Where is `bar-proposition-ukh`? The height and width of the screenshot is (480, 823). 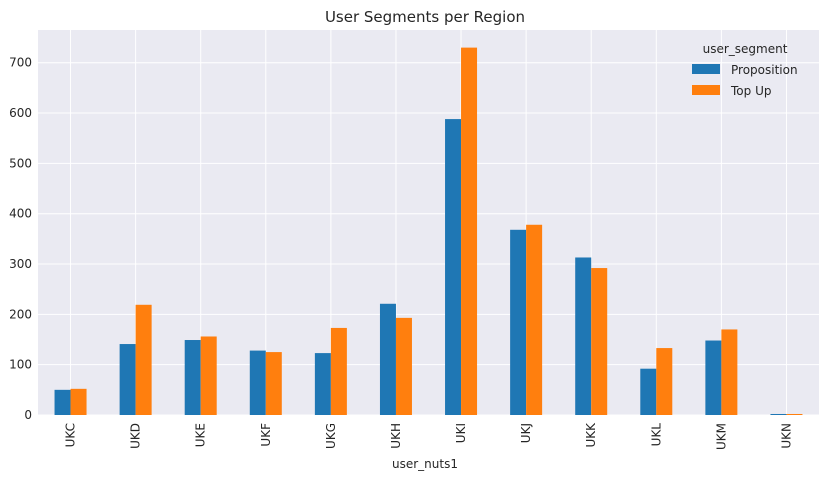
bar-proposition-ukh is located at coordinates (387, 359).